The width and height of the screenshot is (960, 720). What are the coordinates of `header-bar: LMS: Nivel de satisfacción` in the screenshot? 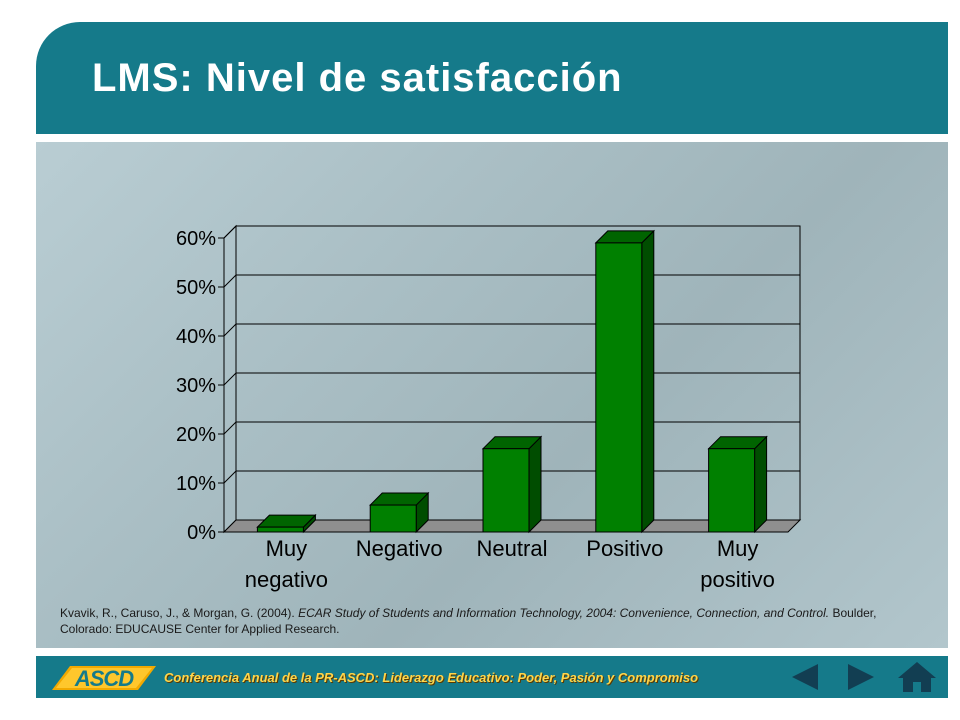 It's located at (492, 78).